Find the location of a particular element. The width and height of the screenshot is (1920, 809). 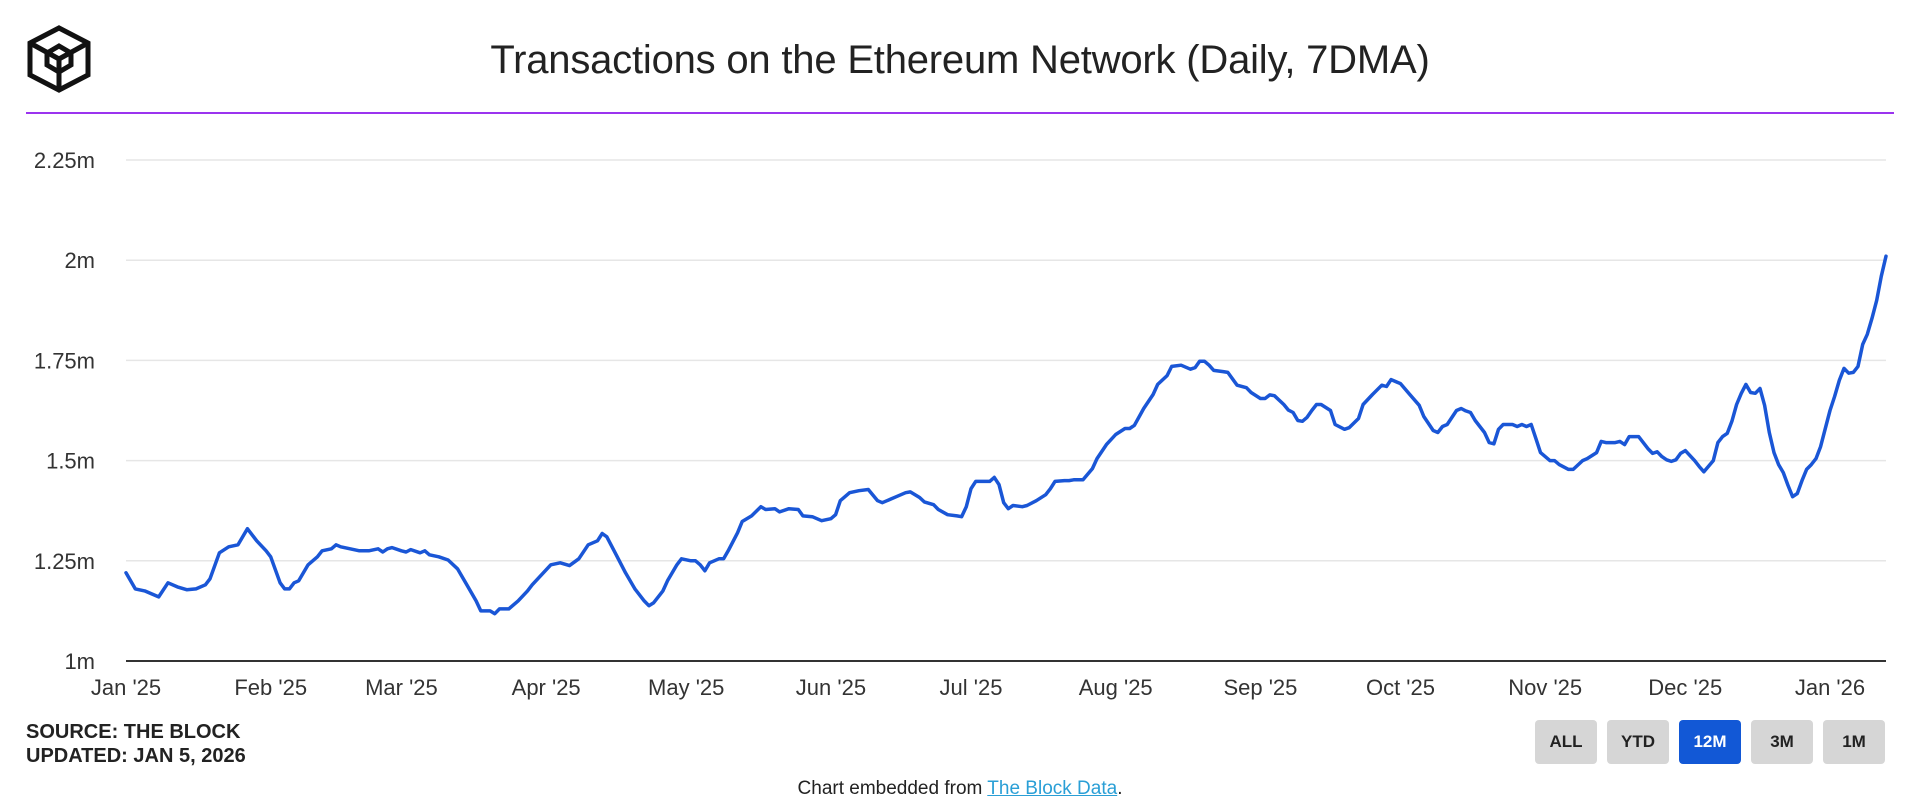

embed-prefix: Chart embedded from is located at coordinates (892, 788).